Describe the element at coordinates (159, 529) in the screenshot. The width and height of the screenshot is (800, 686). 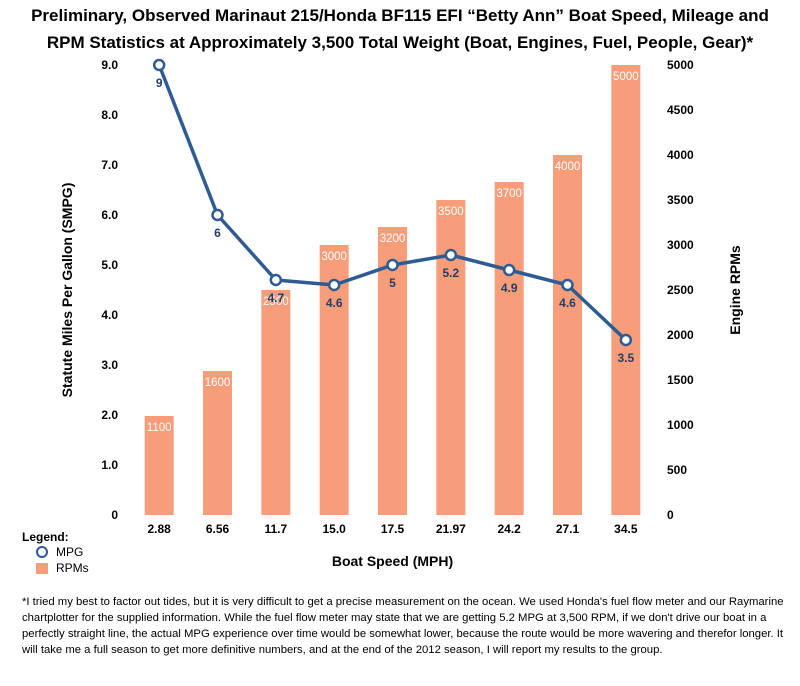
I see `x-tick-label: 2.88` at that location.